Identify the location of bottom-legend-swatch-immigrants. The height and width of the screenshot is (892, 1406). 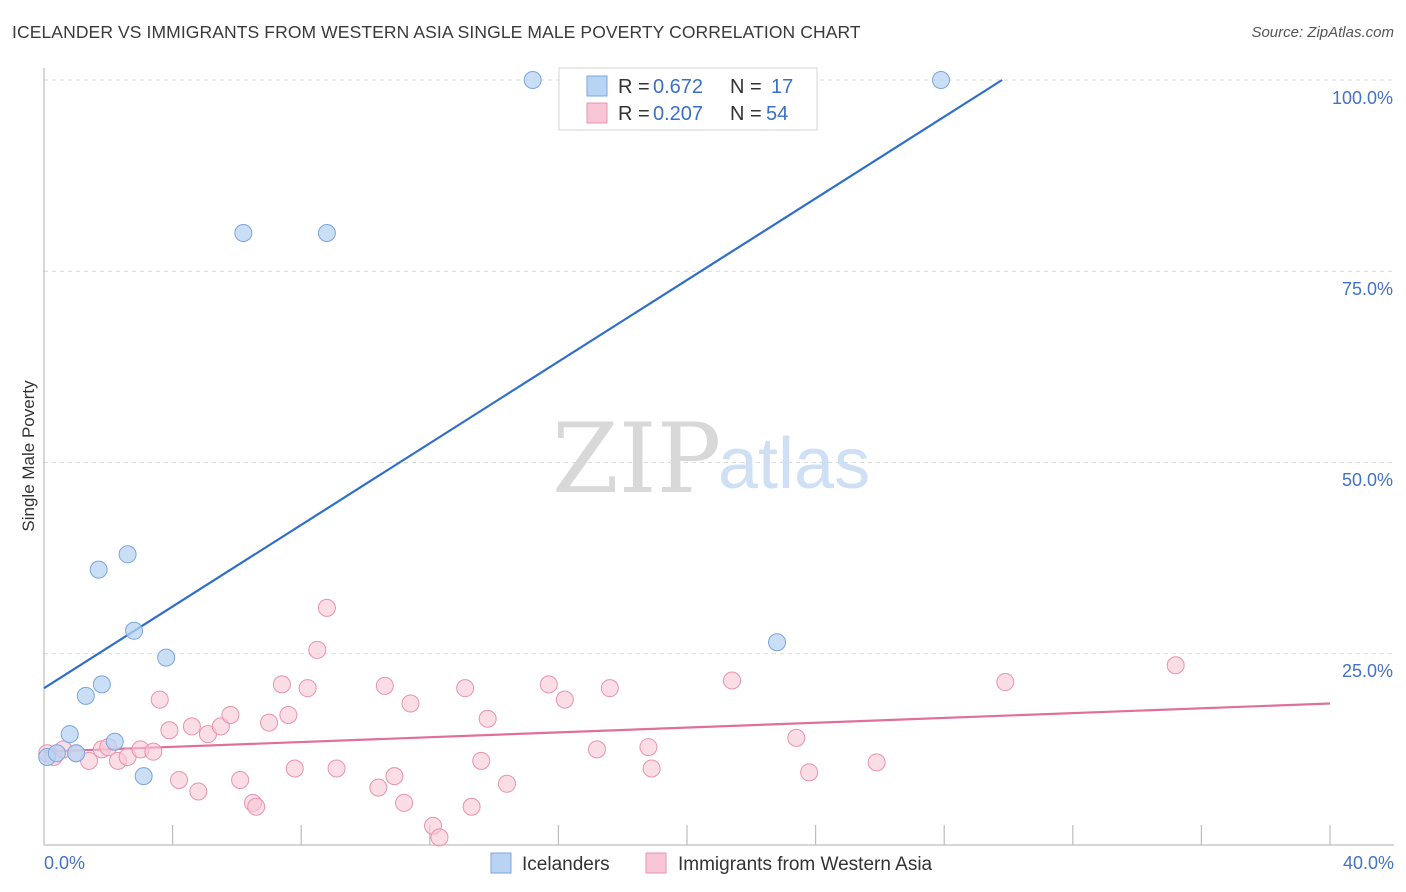
(656, 863).